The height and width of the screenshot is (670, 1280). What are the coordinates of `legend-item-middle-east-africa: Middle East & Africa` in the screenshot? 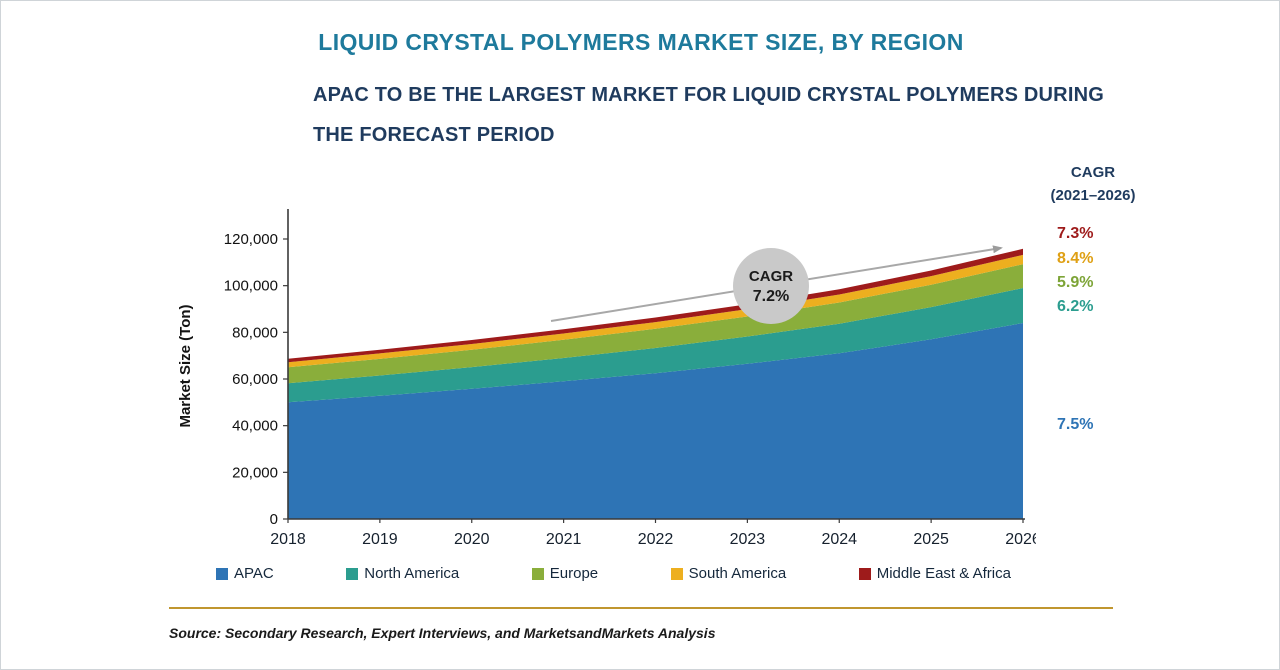 It's located at (934, 573).